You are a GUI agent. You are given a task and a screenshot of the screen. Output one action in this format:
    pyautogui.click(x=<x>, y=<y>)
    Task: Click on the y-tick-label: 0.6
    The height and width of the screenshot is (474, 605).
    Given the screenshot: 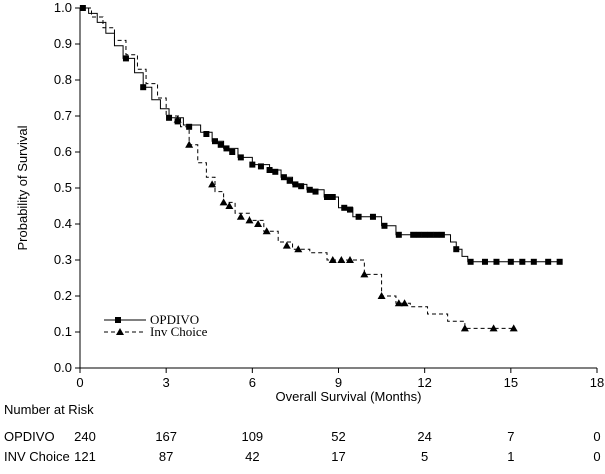 What is the action you would take?
    pyautogui.click(x=63, y=151)
    